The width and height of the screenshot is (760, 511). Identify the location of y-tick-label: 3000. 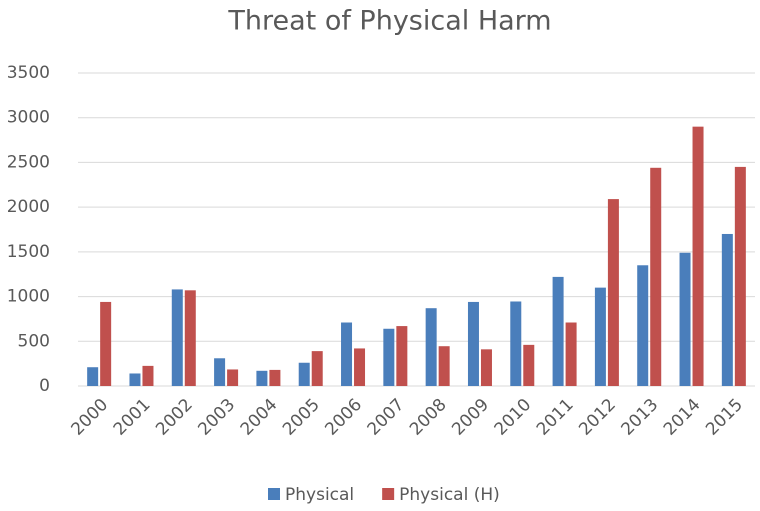
(28, 118).